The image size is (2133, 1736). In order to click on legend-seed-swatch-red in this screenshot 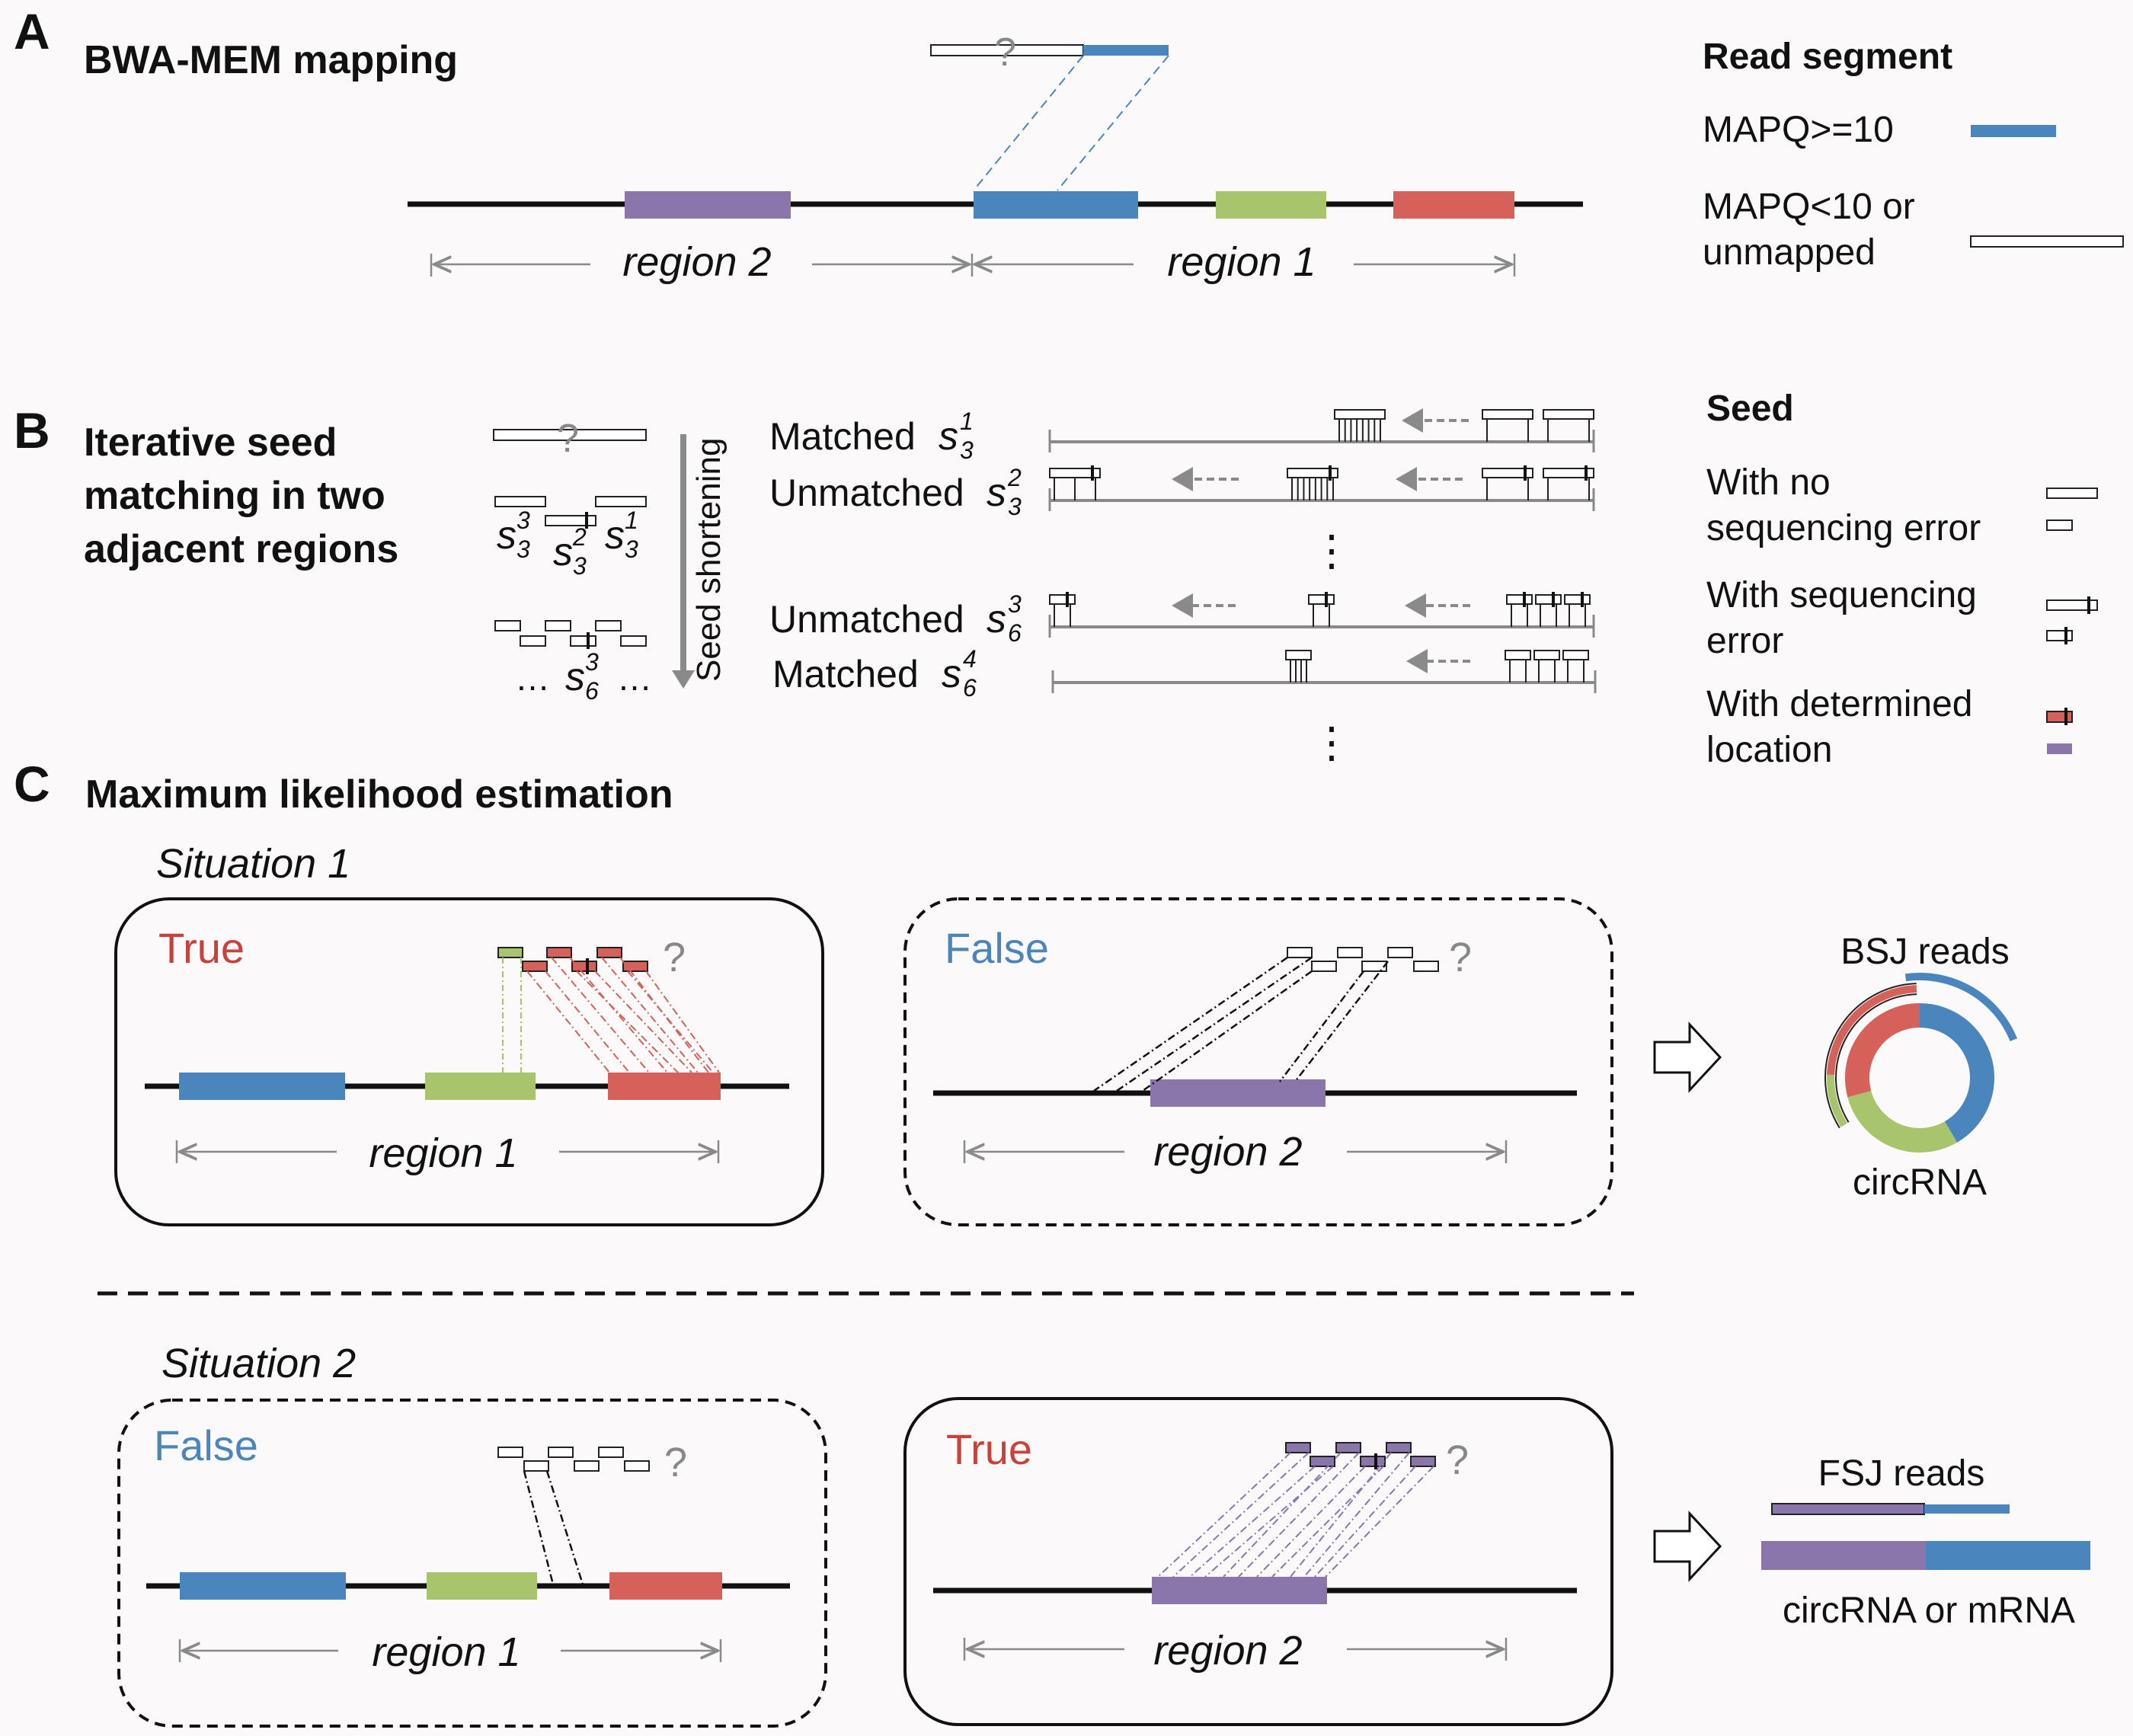, I will do `click(2059, 717)`.